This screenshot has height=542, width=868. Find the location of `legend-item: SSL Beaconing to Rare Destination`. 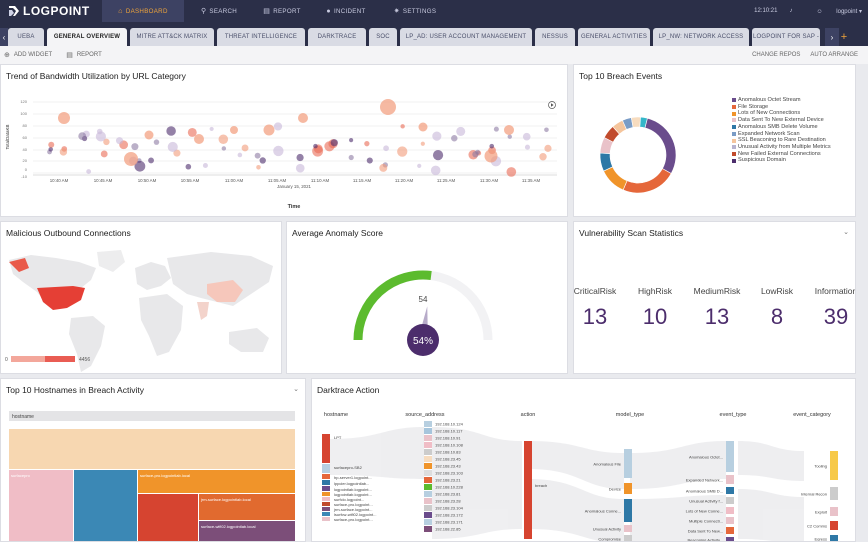

legend-item: SSL Beaconing to Rare Destination is located at coordinates (781, 140).